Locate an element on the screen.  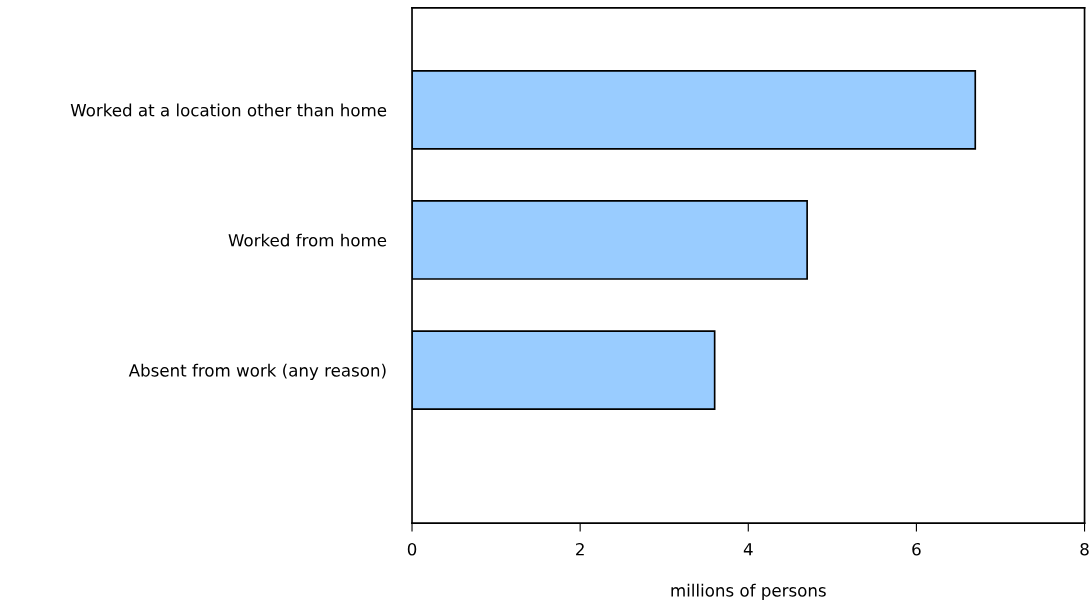
x-tick-label: 2 is located at coordinates (580, 549).